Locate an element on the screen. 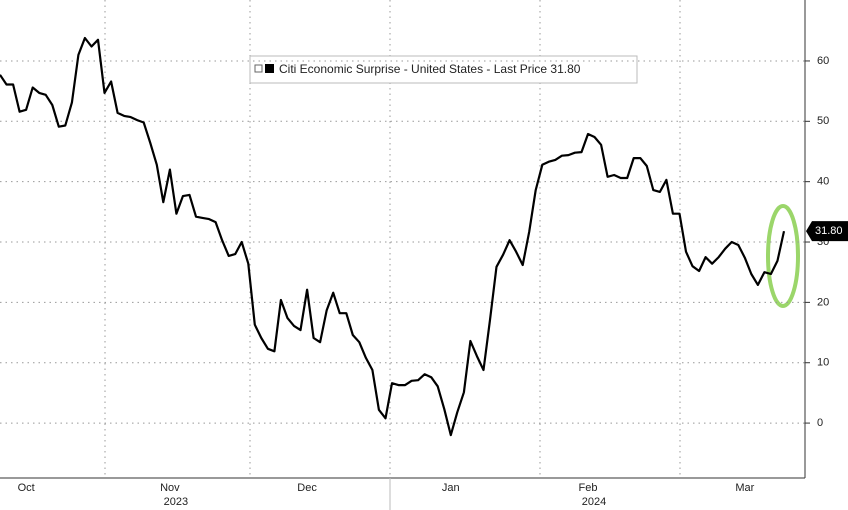  y-tick-label: 50 is located at coordinates (823, 121).